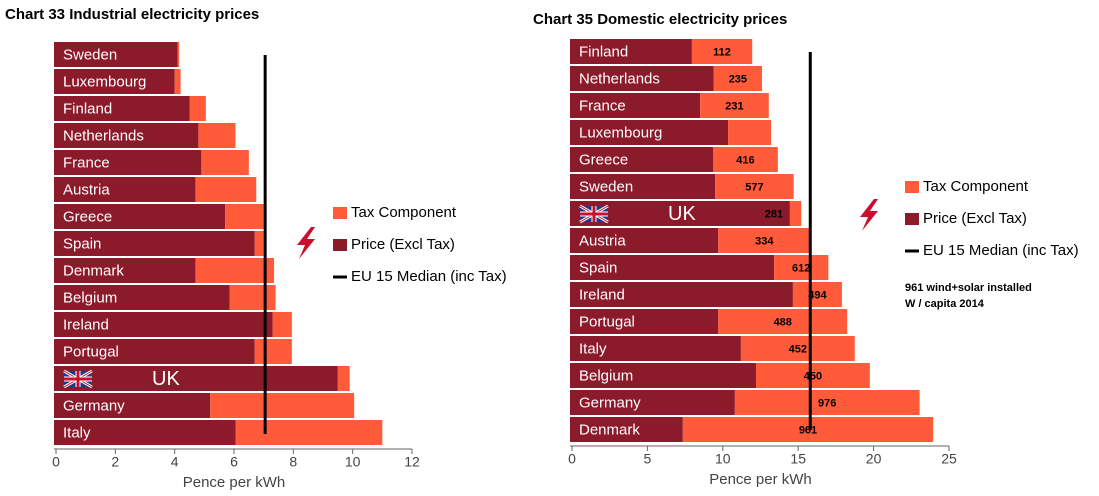  I want to click on note: W / capita 2014, so click(945, 304).